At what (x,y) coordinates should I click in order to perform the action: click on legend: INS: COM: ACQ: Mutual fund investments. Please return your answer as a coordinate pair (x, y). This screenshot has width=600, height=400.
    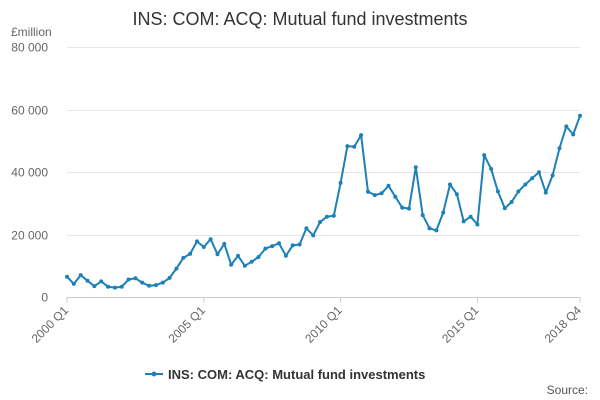
    Looking at the image, I should click on (285, 374).